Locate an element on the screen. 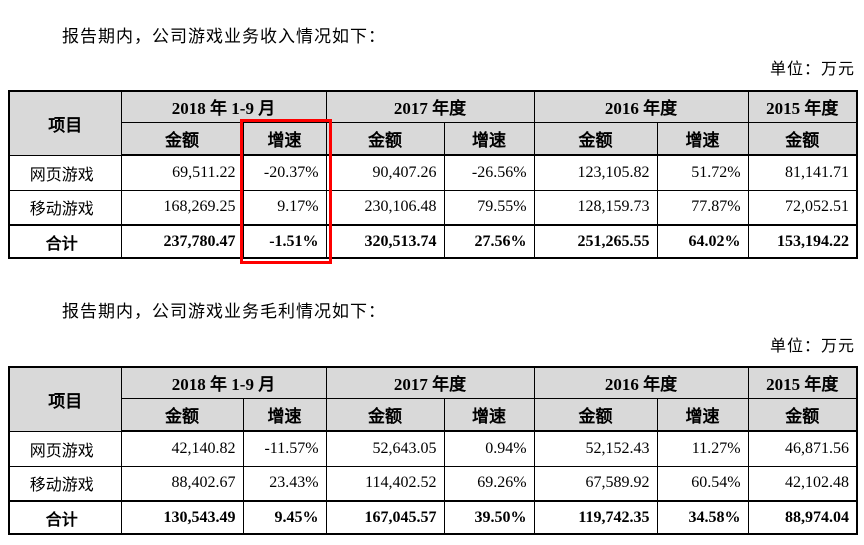 The width and height of the screenshot is (864, 545). amount-cell: 130,543.49 is located at coordinates (182, 517).